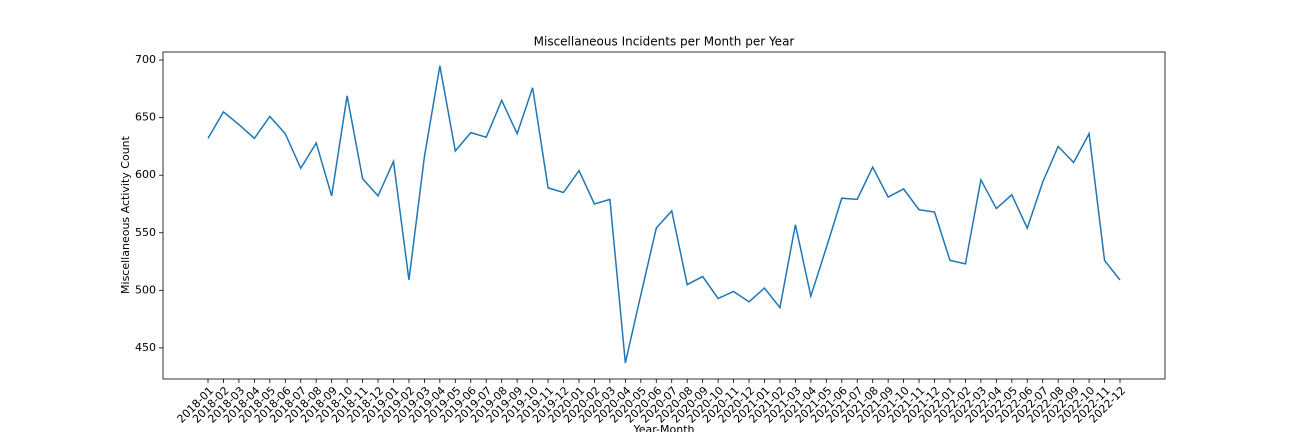  What do you see at coordinates (663, 427) in the screenshot?
I see `x-axis-label: Year-Month` at bounding box center [663, 427].